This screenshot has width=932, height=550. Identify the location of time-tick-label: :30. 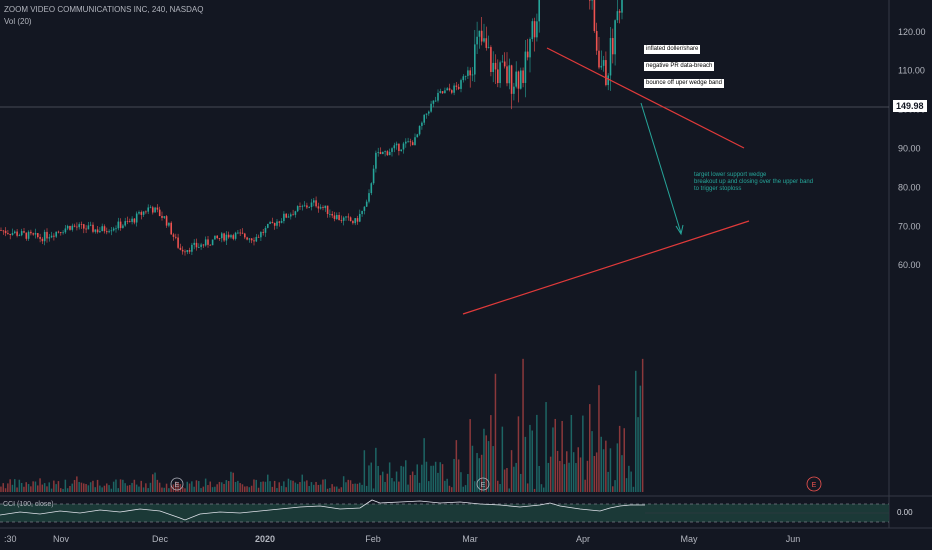
(10, 539).